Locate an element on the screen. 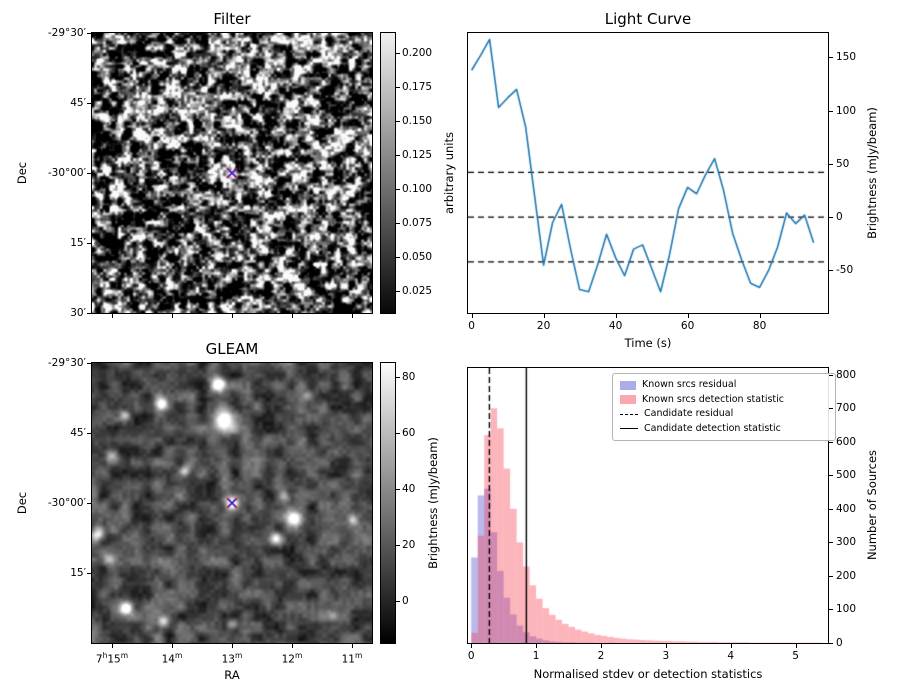  gleam-cbar-tick-label: 0 is located at coordinates (405, 601).